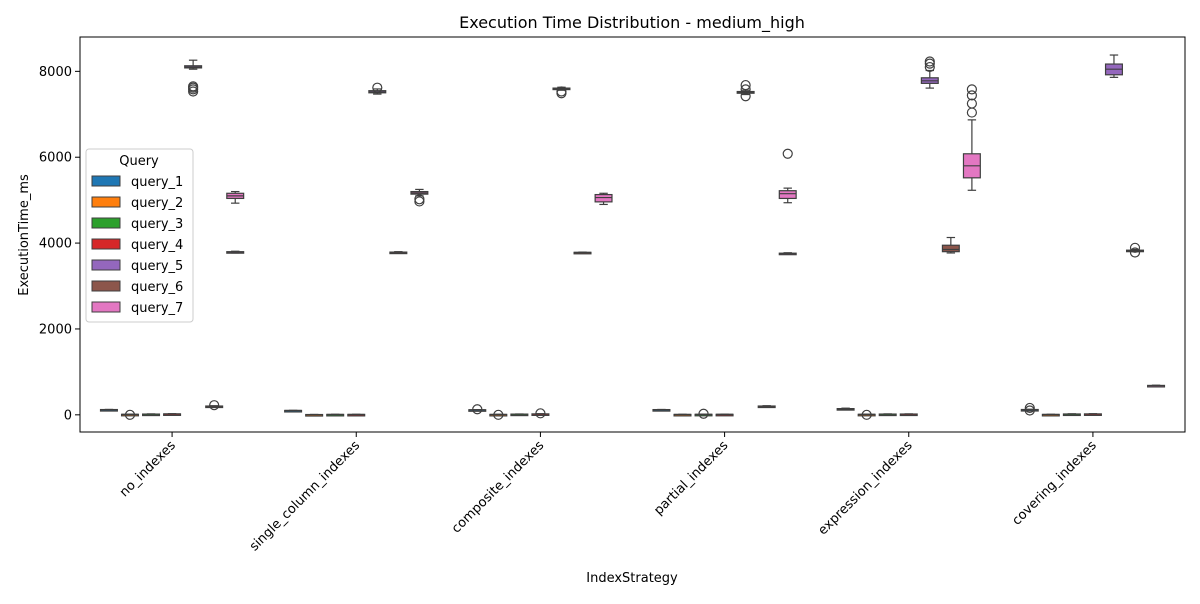 This screenshot has width=1200, height=604. I want to click on y-axis: 0 2000 4000 6000 8000, so click(59, 244).